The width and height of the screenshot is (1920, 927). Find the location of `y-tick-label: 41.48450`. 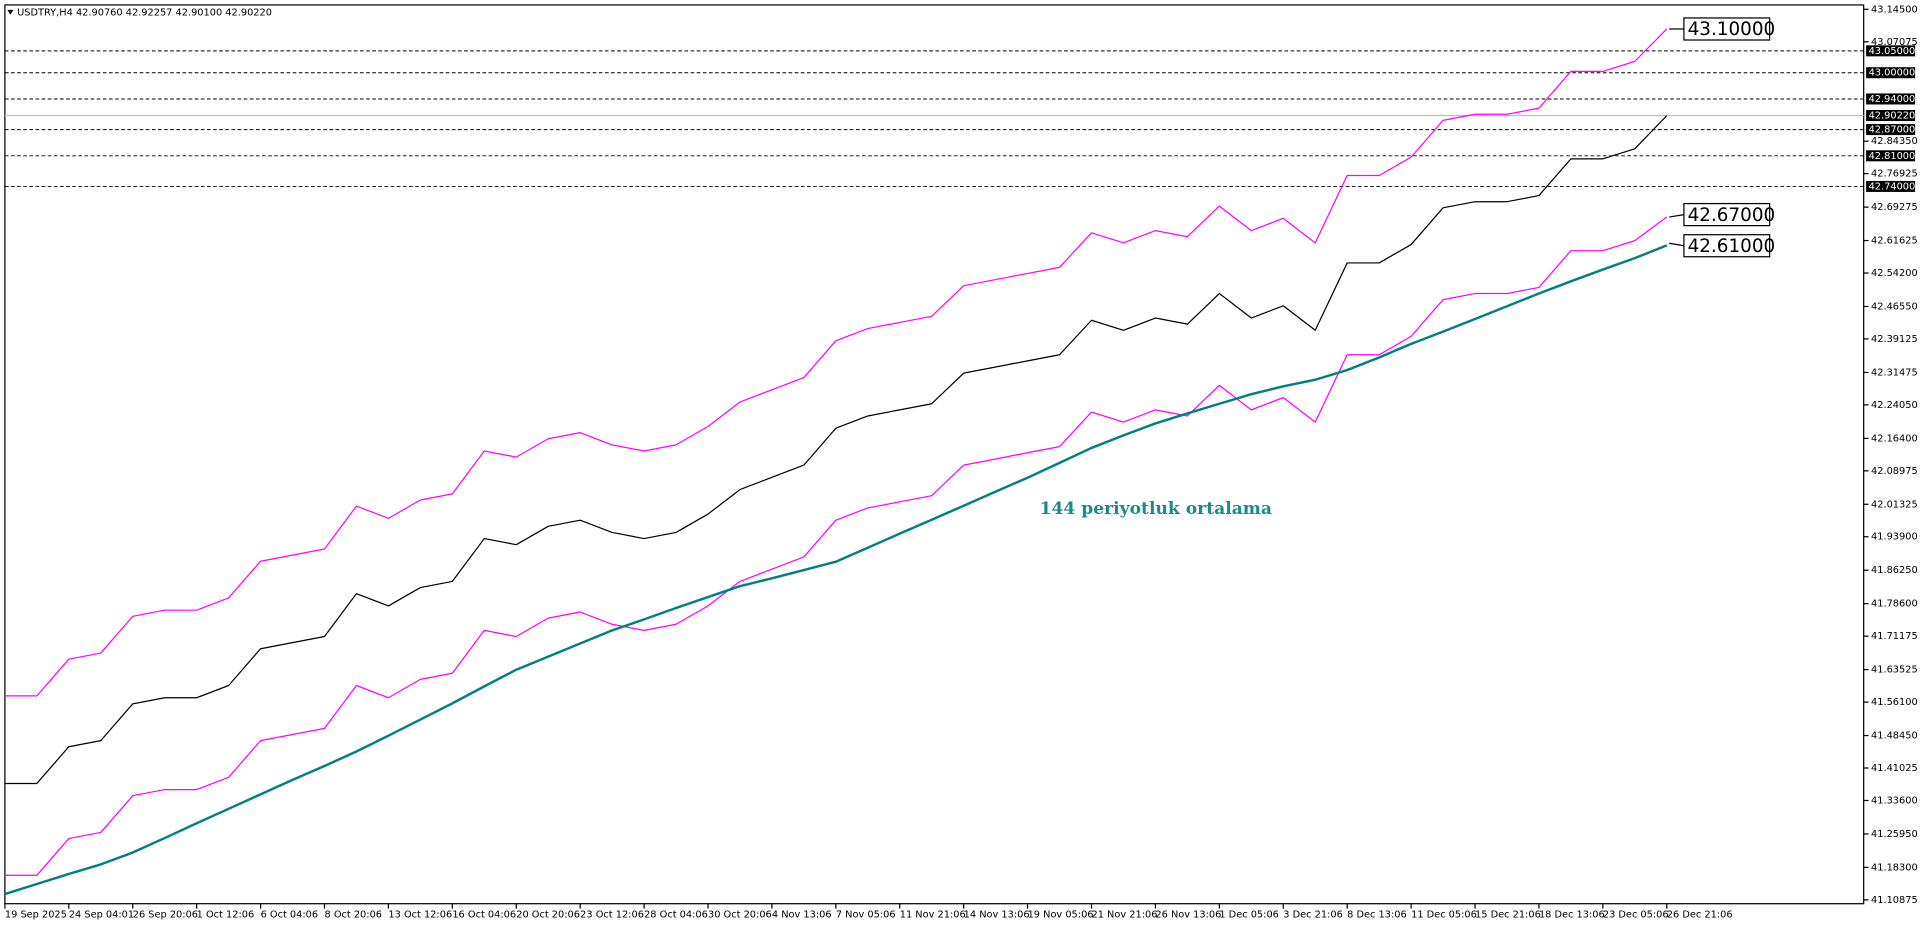

y-tick-label: 41.48450 is located at coordinates (1894, 736).